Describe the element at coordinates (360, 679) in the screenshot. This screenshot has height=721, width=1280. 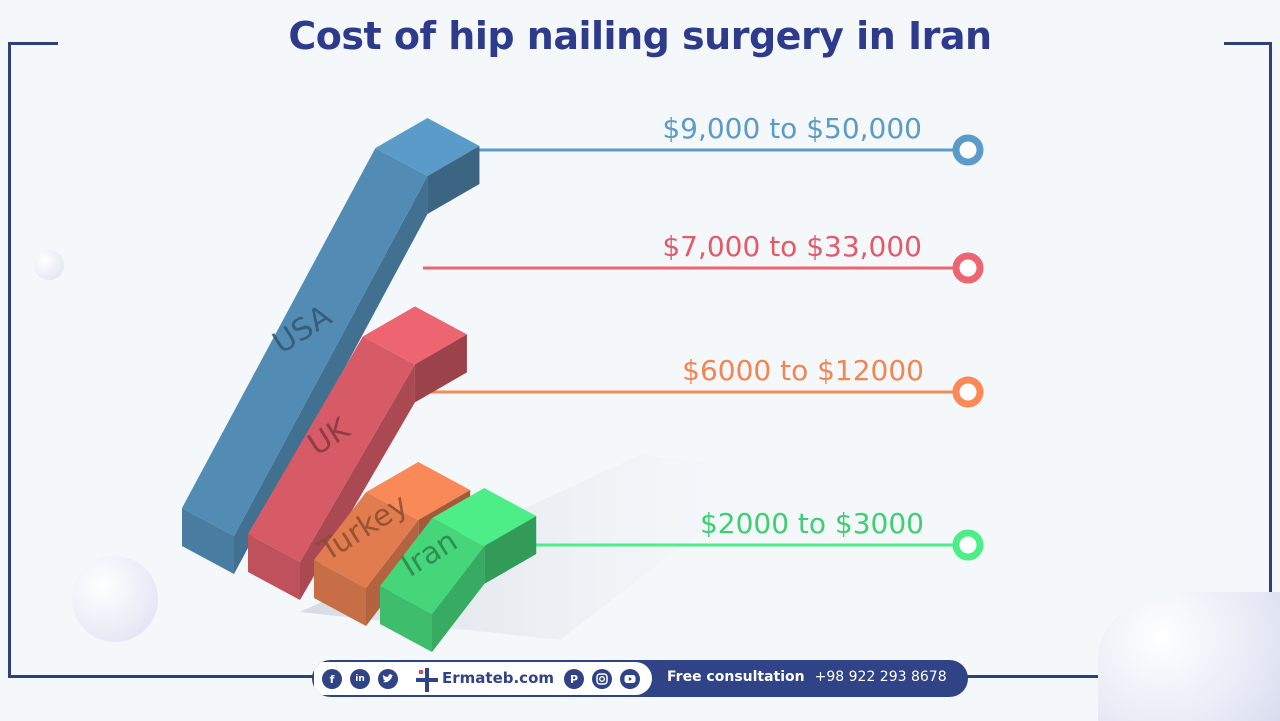
I see `linkedin-icon: in` at that location.